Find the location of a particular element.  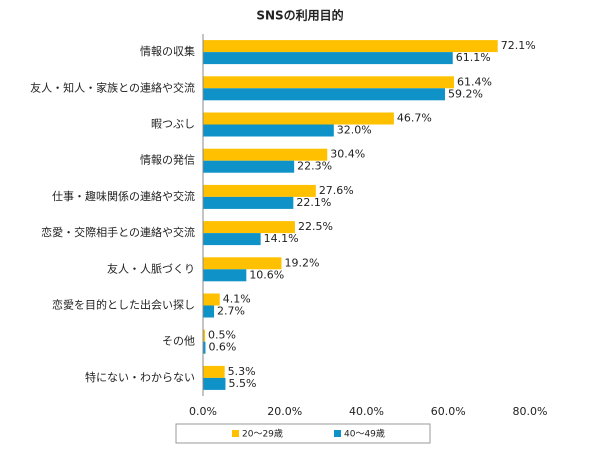

y-tick-label: 友人・人脈づくり is located at coordinates (151, 268).